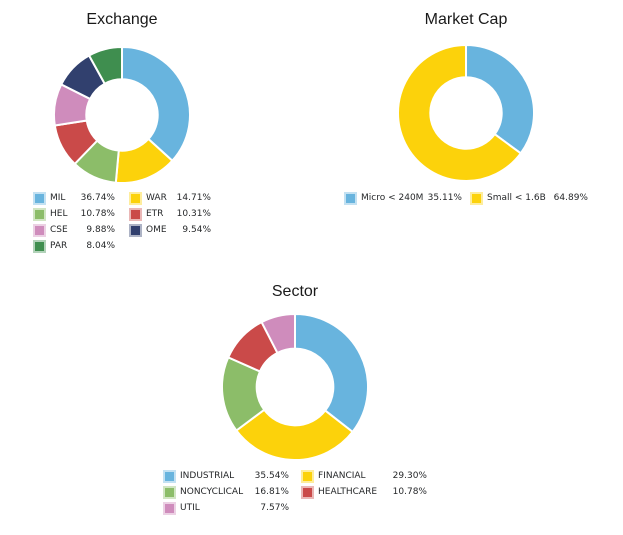 This screenshot has height=535, width=623. What do you see at coordinates (58, 198) in the screenshot?
I see `legend-label: MIL` at bounding box center [58, 198].